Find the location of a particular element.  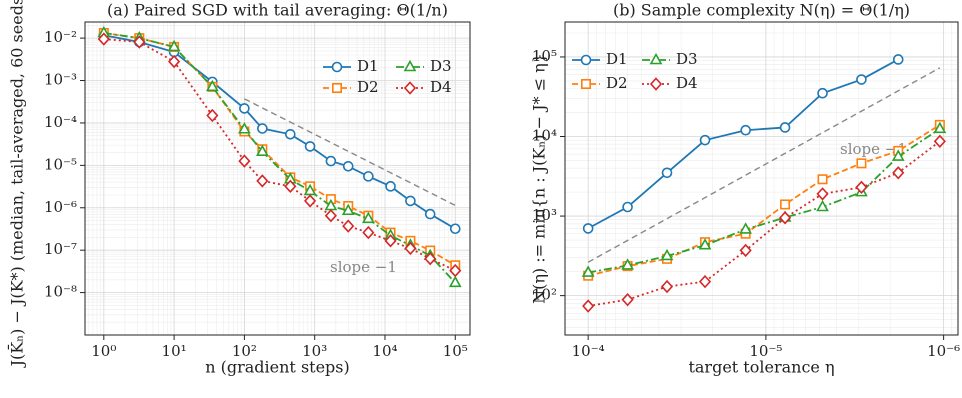

y-tick-label: 10⁻⁵ is located at coordinates (60, 164).